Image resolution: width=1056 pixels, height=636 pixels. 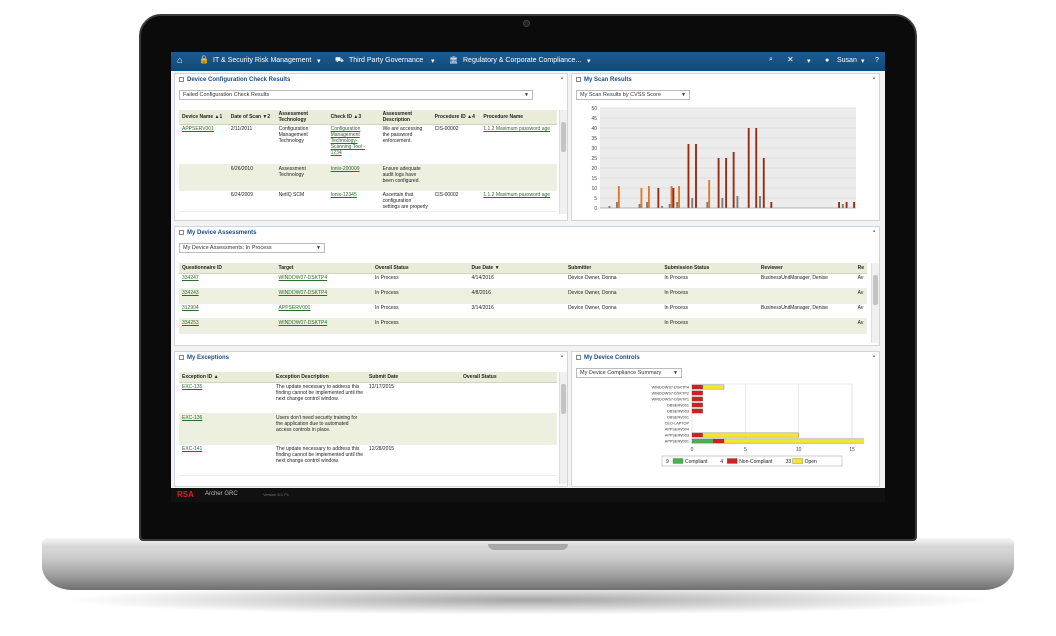 I want to click on config-results-select: Failed Configuration Check Results ▼, so click(x=356, y=95).